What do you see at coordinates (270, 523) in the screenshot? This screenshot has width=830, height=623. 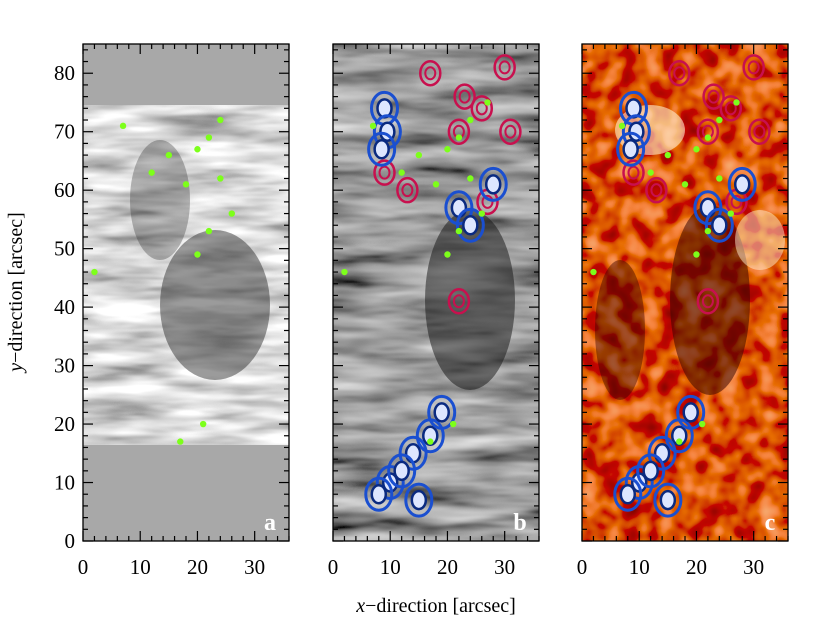 I see `panel-letter-a: a` at bounding box center [270, 523].